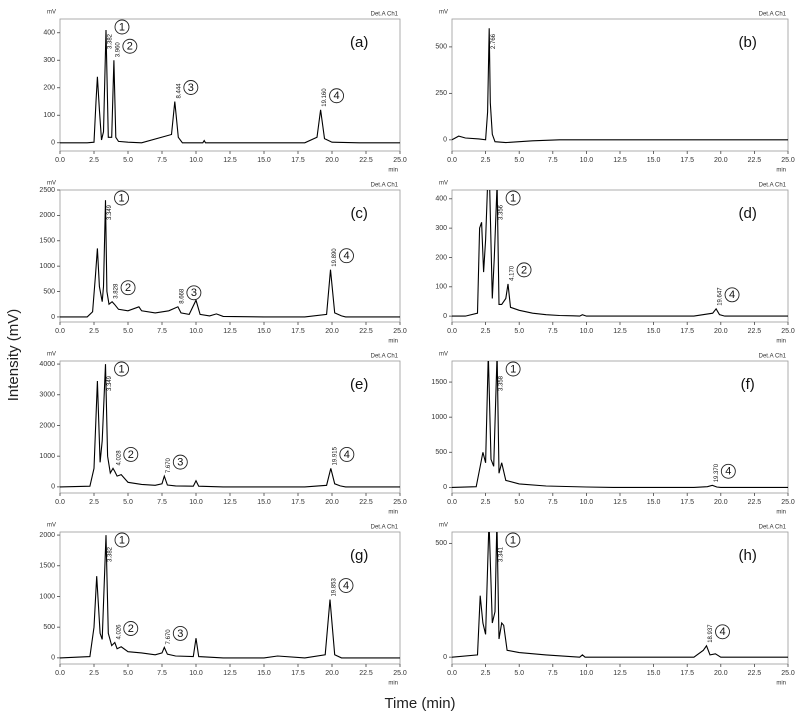  What do you see at coordinates (117, 291) in the screenshot?
I see `retention-time: 3.828` at bounding box center [117, 291].